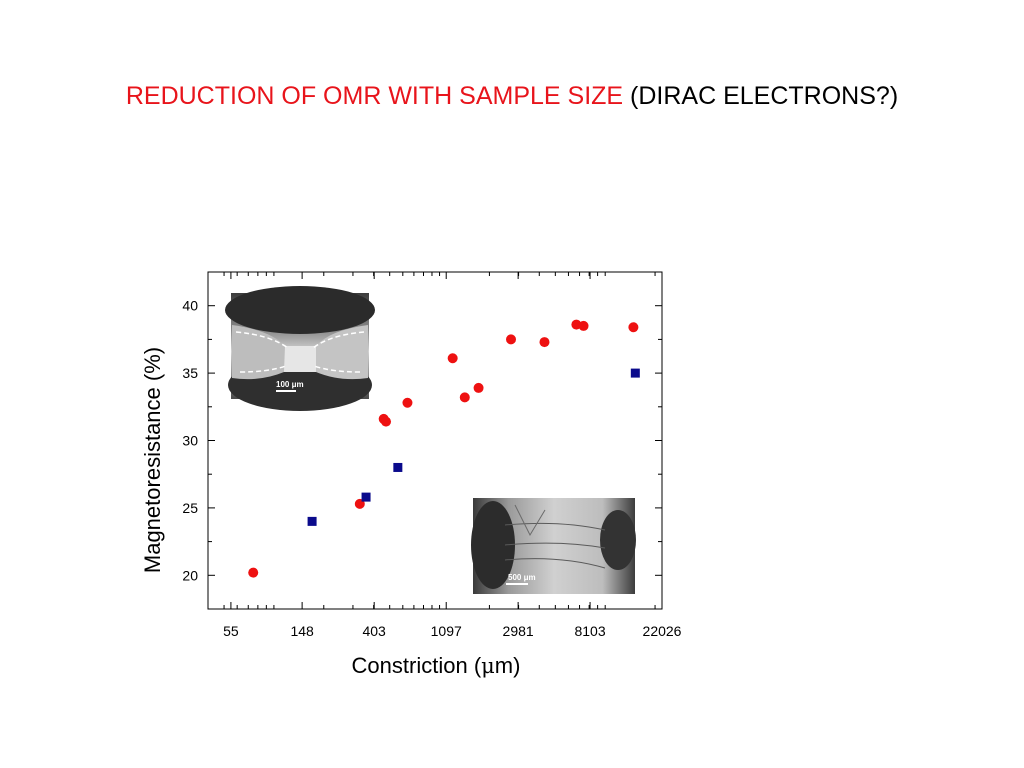  I want to click on inset-micrograph-small-constriction: 100 μm, so click(300, 348).